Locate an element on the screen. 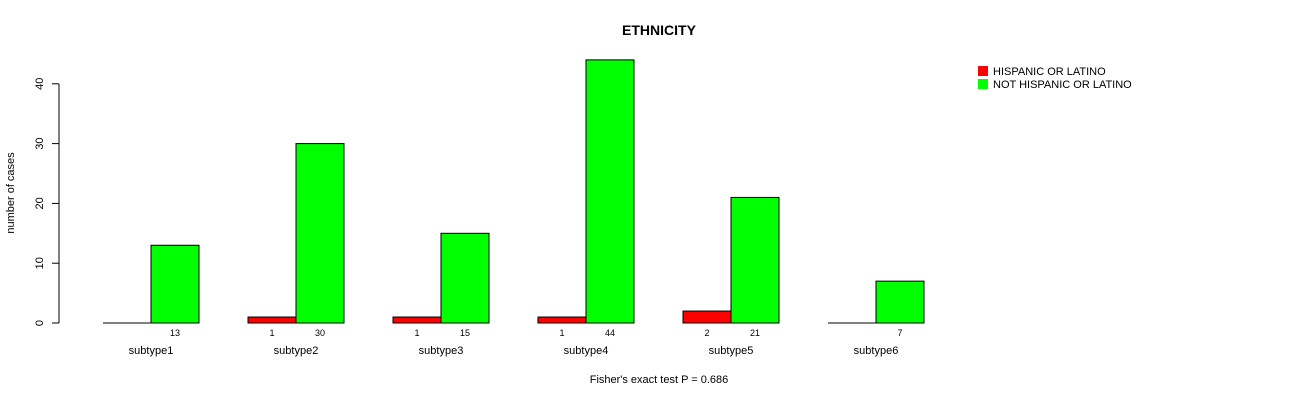 The height and width of the screenshot is (405, 1290). category-label: subtype1 is located at coordinates (151, 351).